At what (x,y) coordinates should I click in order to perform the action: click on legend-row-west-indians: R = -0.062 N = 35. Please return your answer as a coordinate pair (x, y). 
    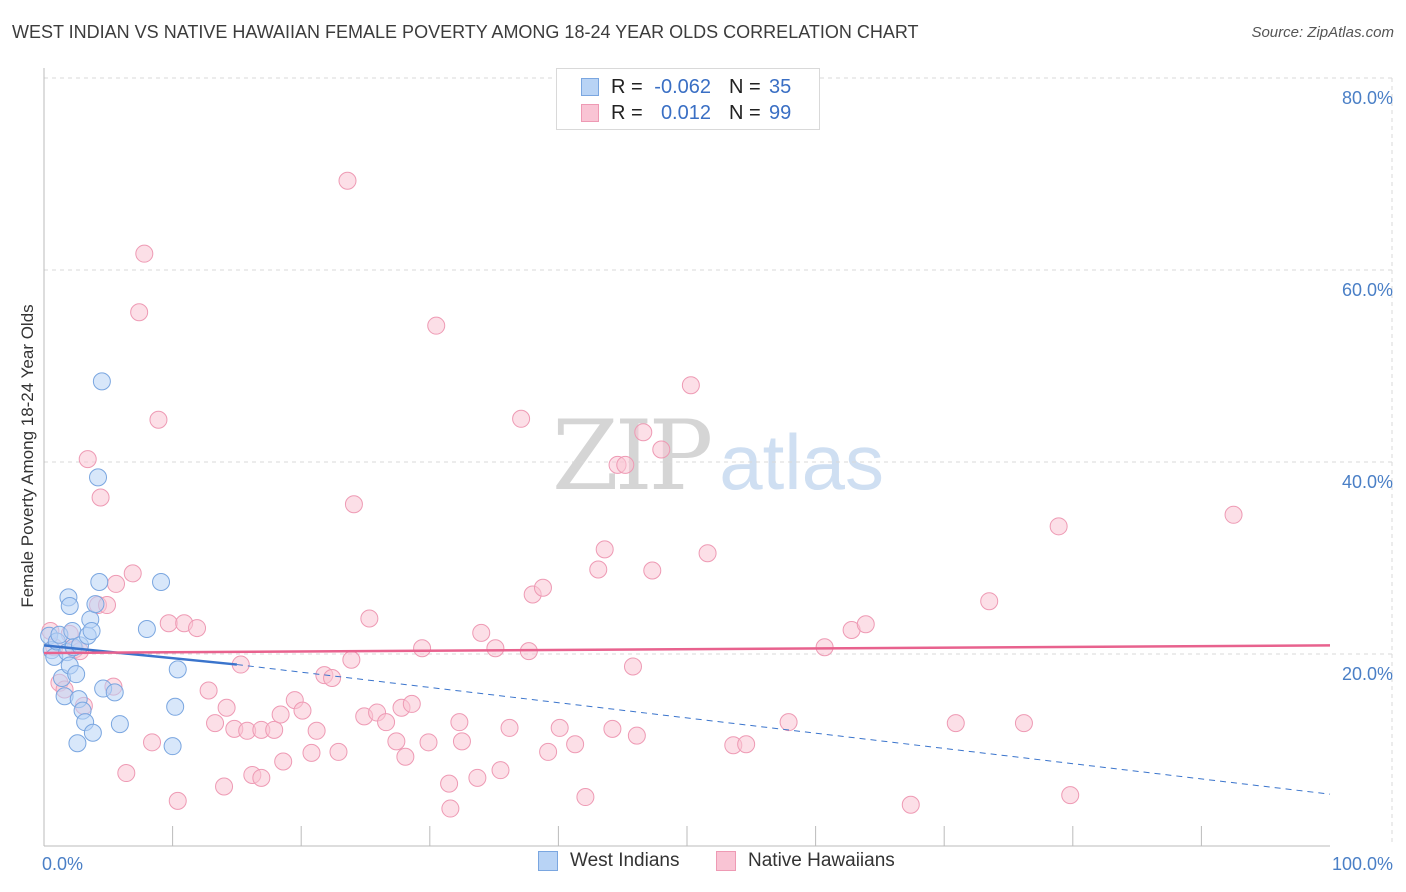
    Looking at the image, I should click on (686, 87).